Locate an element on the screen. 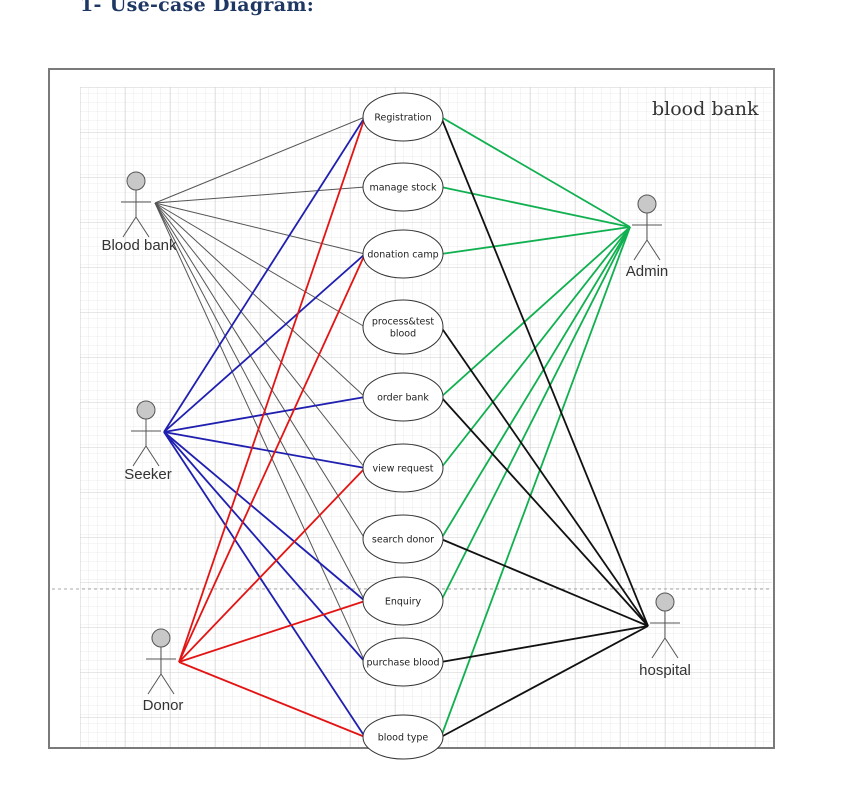  actor-label: hospital is located at coordinates (665, 670).